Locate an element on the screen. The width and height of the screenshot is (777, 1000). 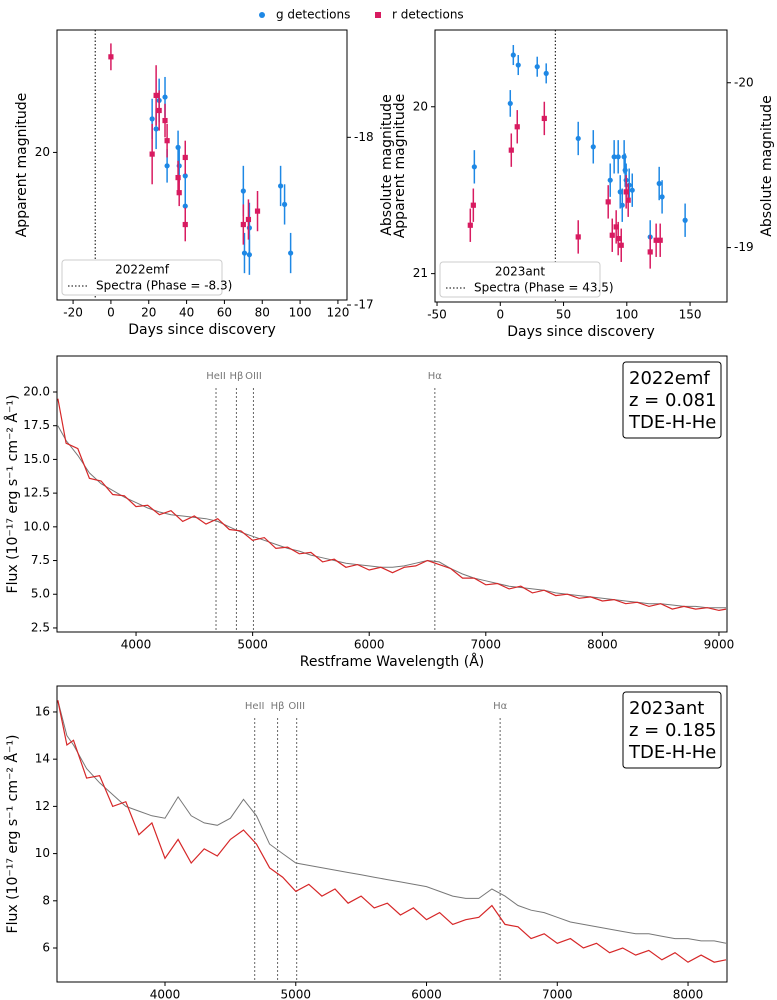
legend-marker is located at coordinates (378, 15).